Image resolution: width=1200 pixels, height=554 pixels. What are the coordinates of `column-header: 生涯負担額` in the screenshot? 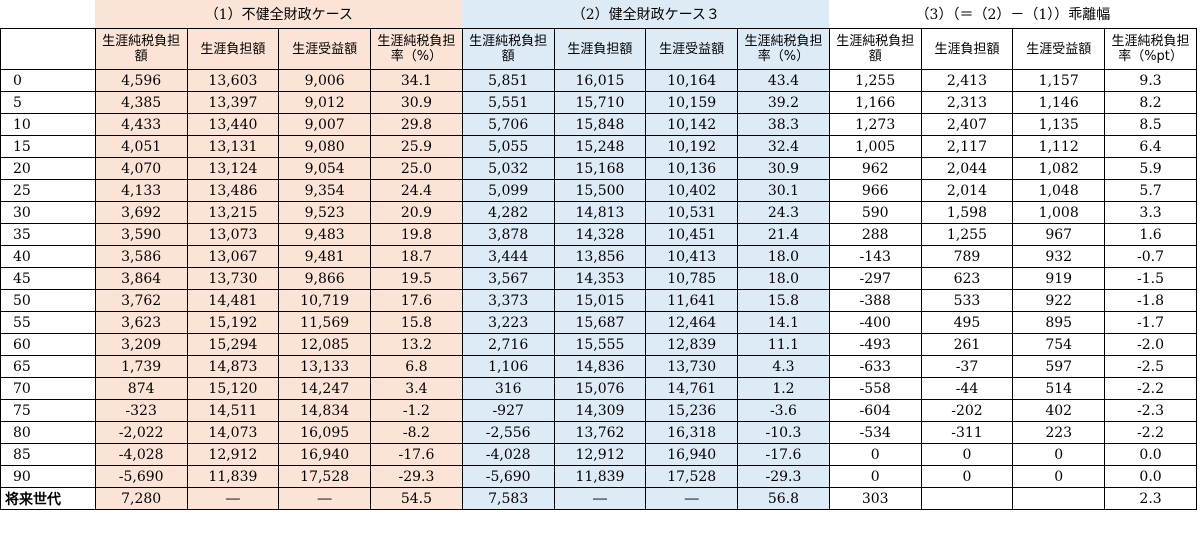 It's located at (233, 49).